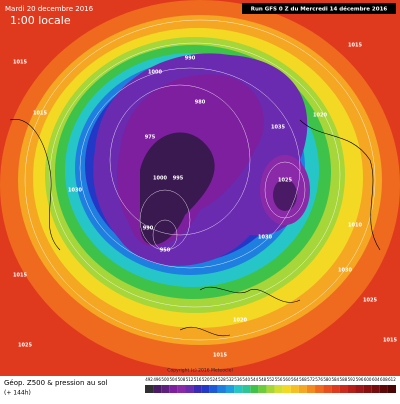 This screenshot has height=404, width=400. Describe the element at coordinates (157, 379) in the screenshot. I see `scale-label: 496` at that location.